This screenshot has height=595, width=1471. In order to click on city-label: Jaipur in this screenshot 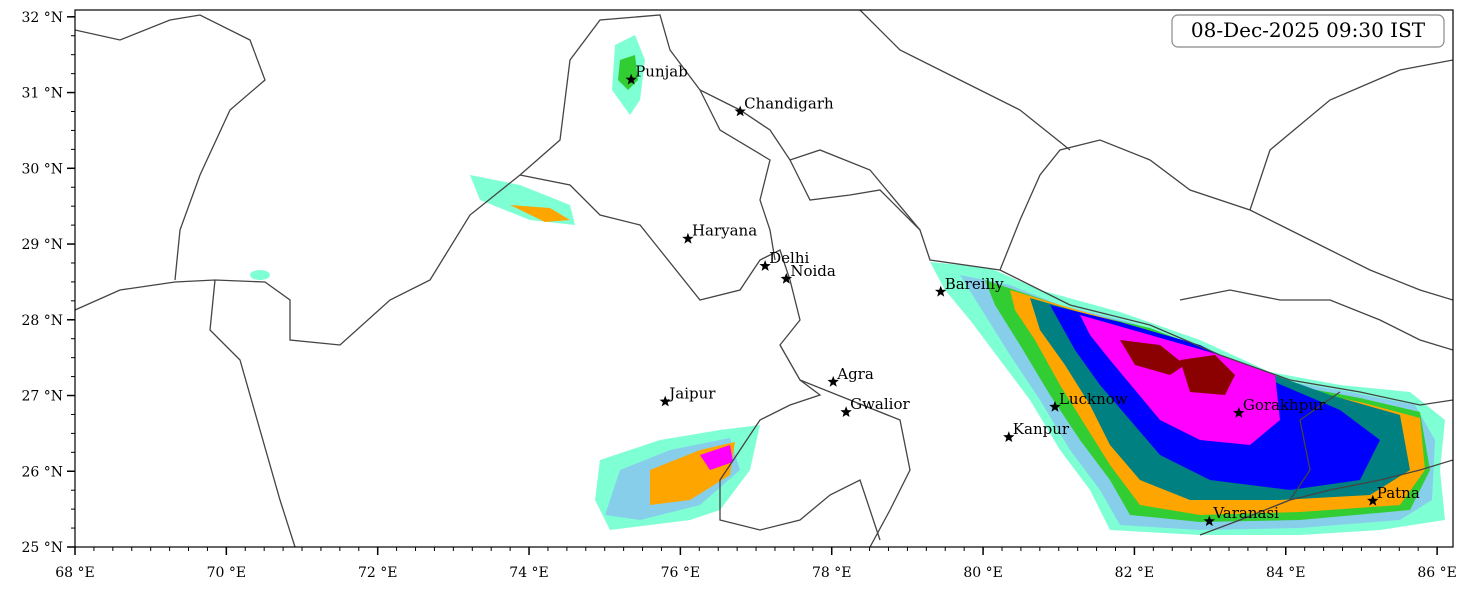, I will do `click(691, 394)`.